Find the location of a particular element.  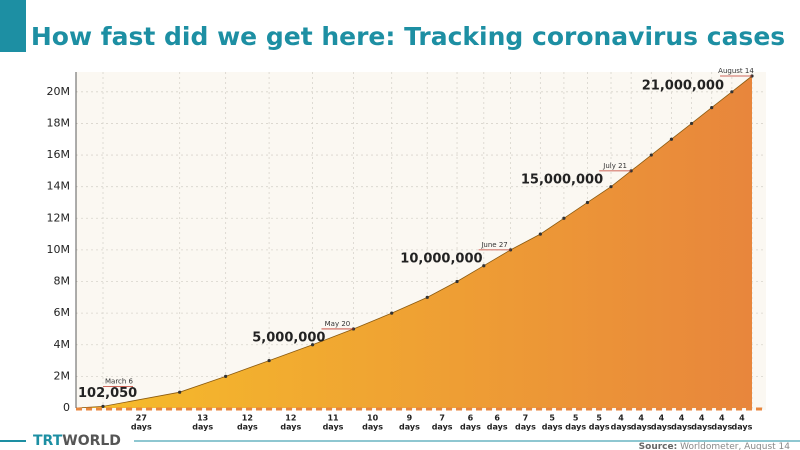

annotation-date: August 14 is located at coordinates (736, 71).